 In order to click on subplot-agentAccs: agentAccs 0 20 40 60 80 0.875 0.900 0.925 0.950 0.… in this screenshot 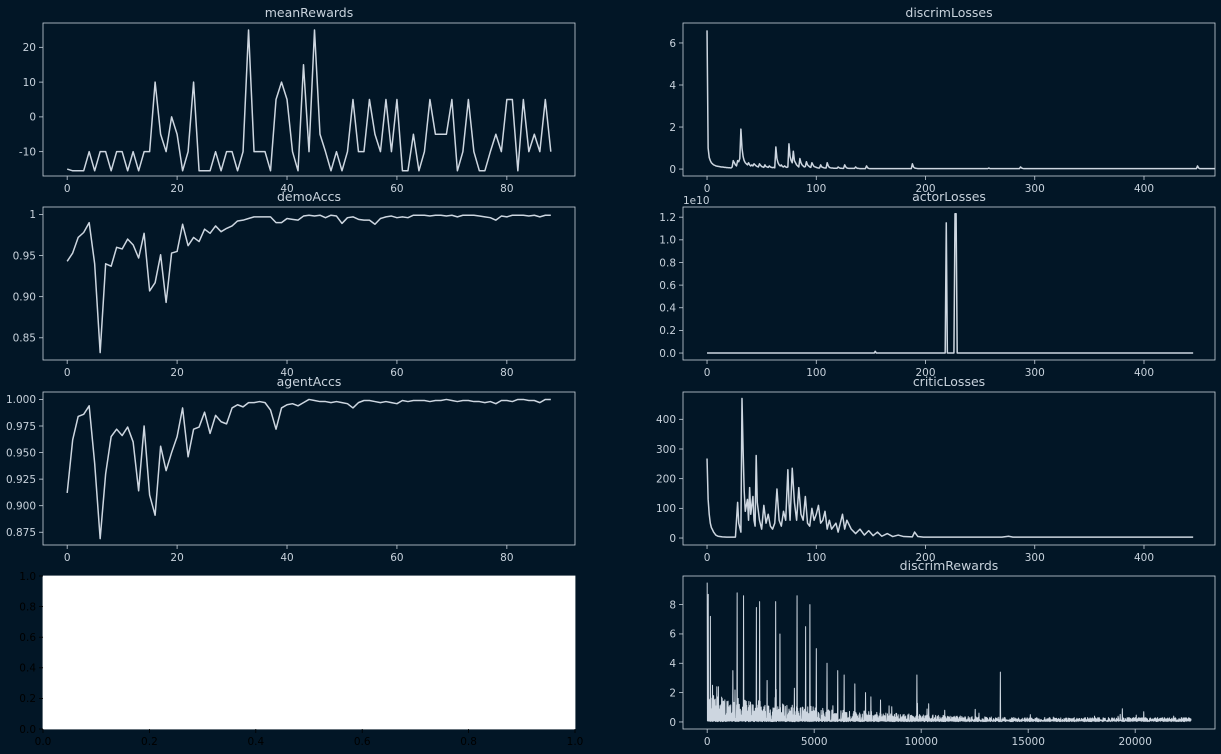, I will do `click(291, 469)`.